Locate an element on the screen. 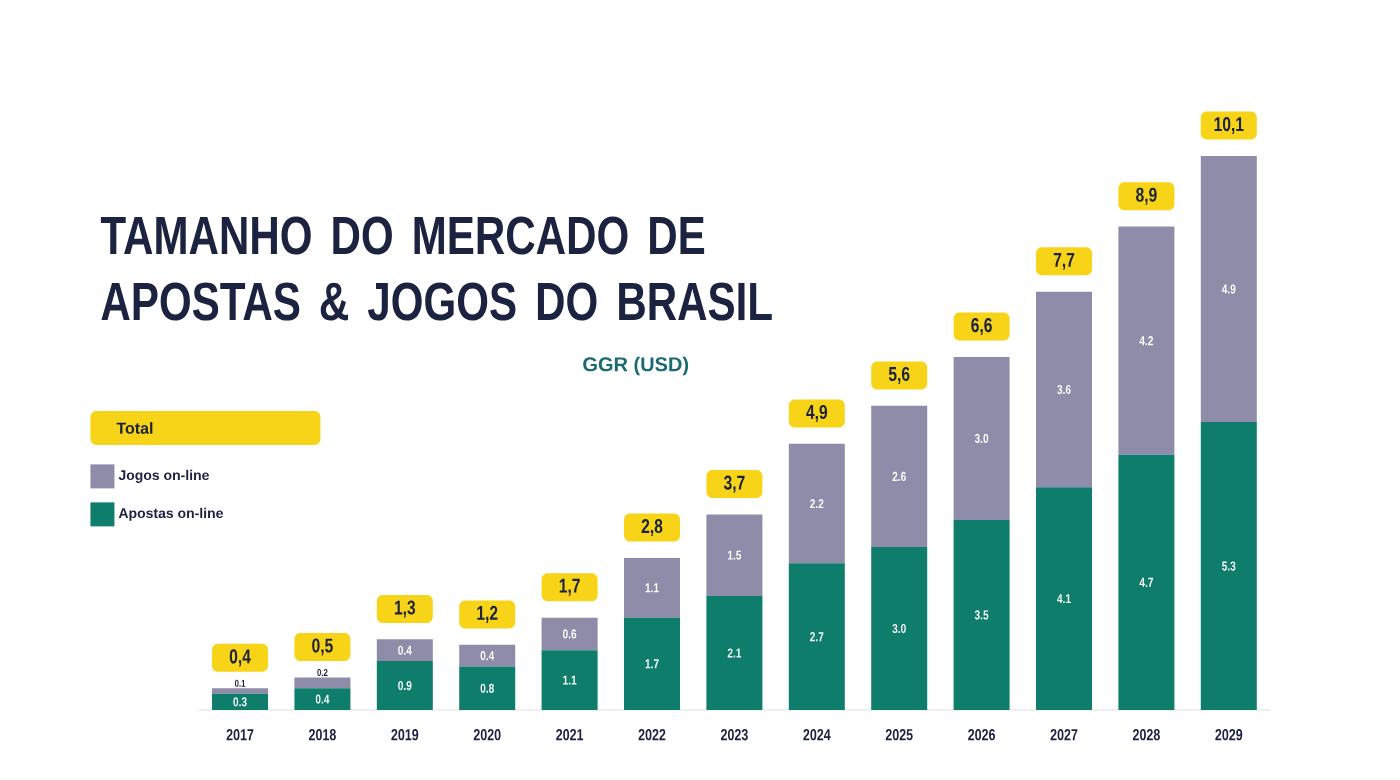 This screenshot has width=1400, height=780. x-tick-label: 2029 is located at coordinates (1229, 735).